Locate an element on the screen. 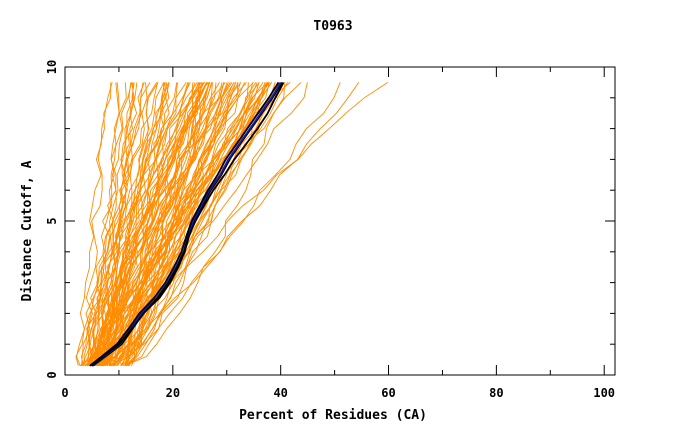 This screenshot has height=440, width=680. y-tick-label: 10 is located at coordinates (52, 67).